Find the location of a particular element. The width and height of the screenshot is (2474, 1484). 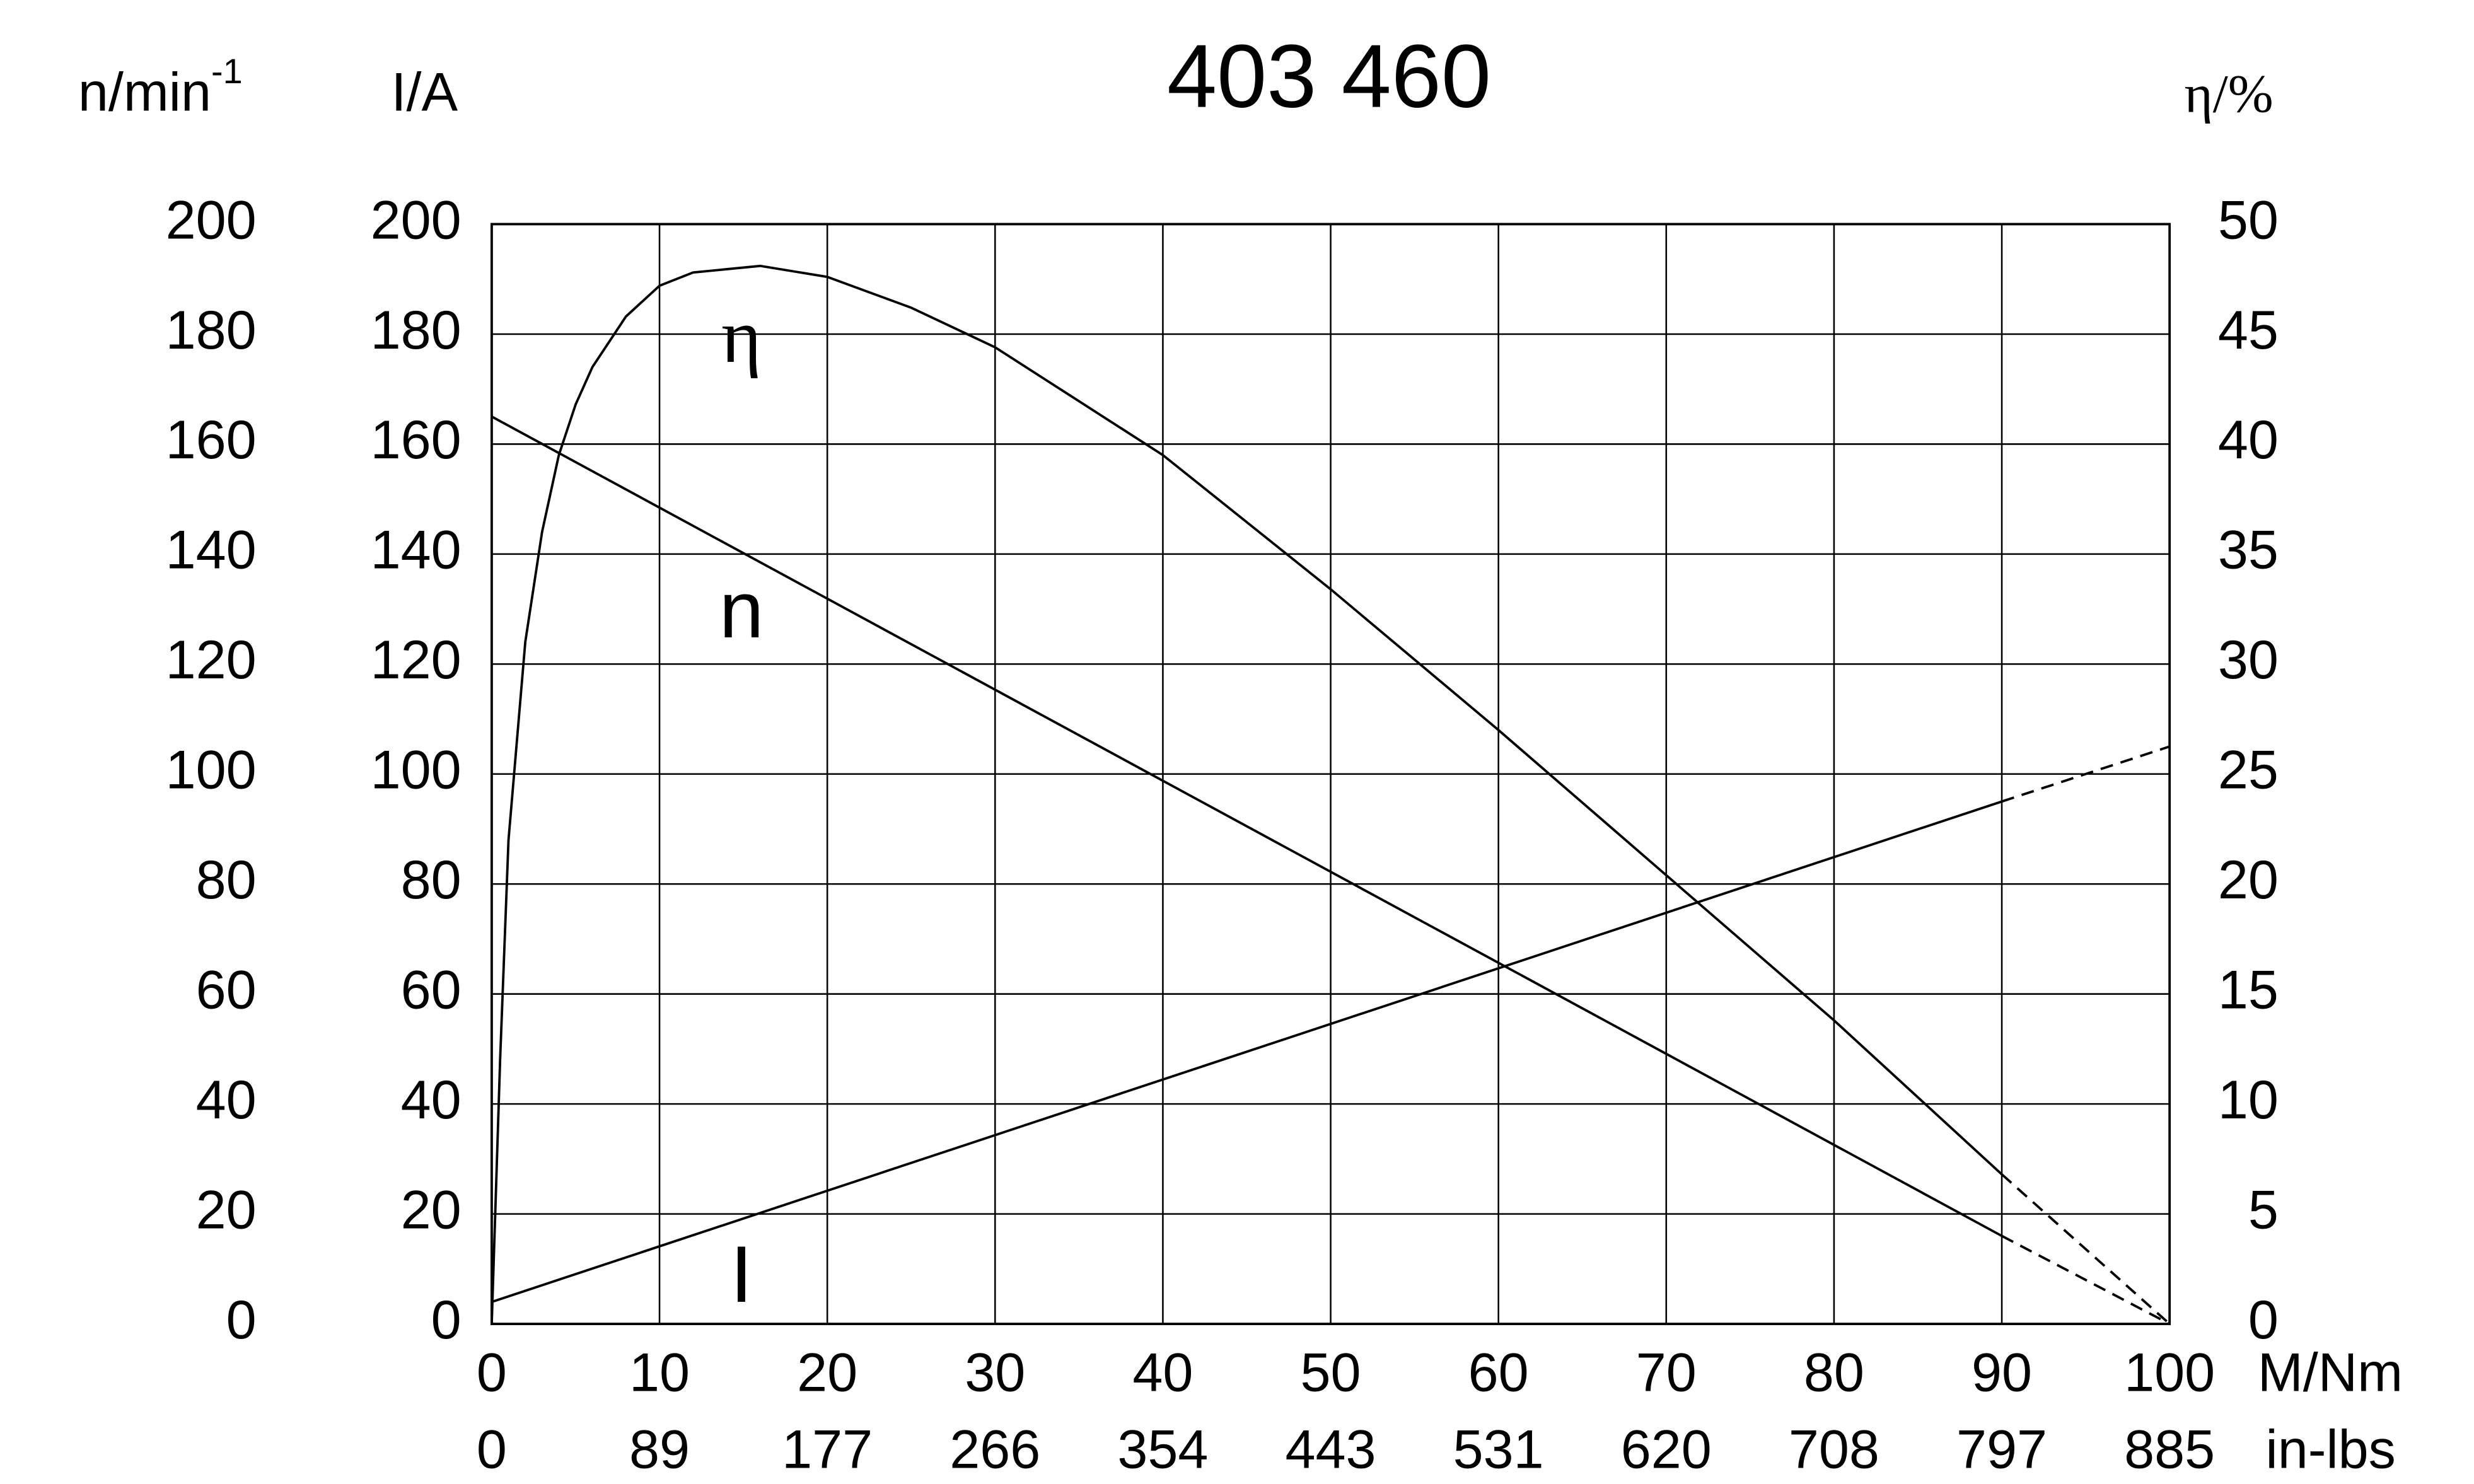

chart-title: 403 460 is located at coordinates (1329, 76).